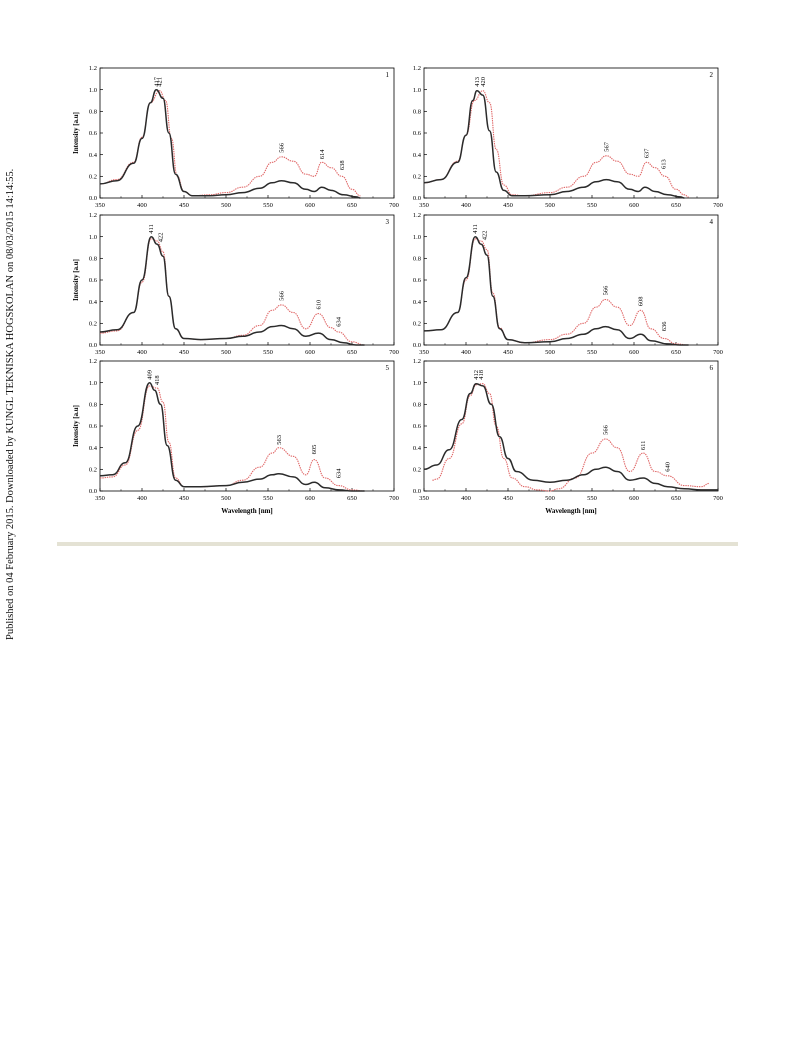  What do you see at coordinates (712, 75) in the screenshot?
I see `panel-label: 2` at bounding box center [712, 75].